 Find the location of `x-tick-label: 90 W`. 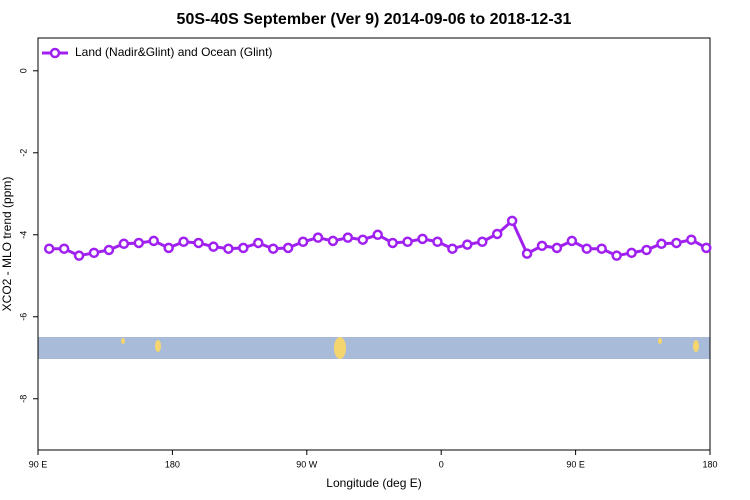

x-tick-label: 90 W is located at coordinates (307, 464).